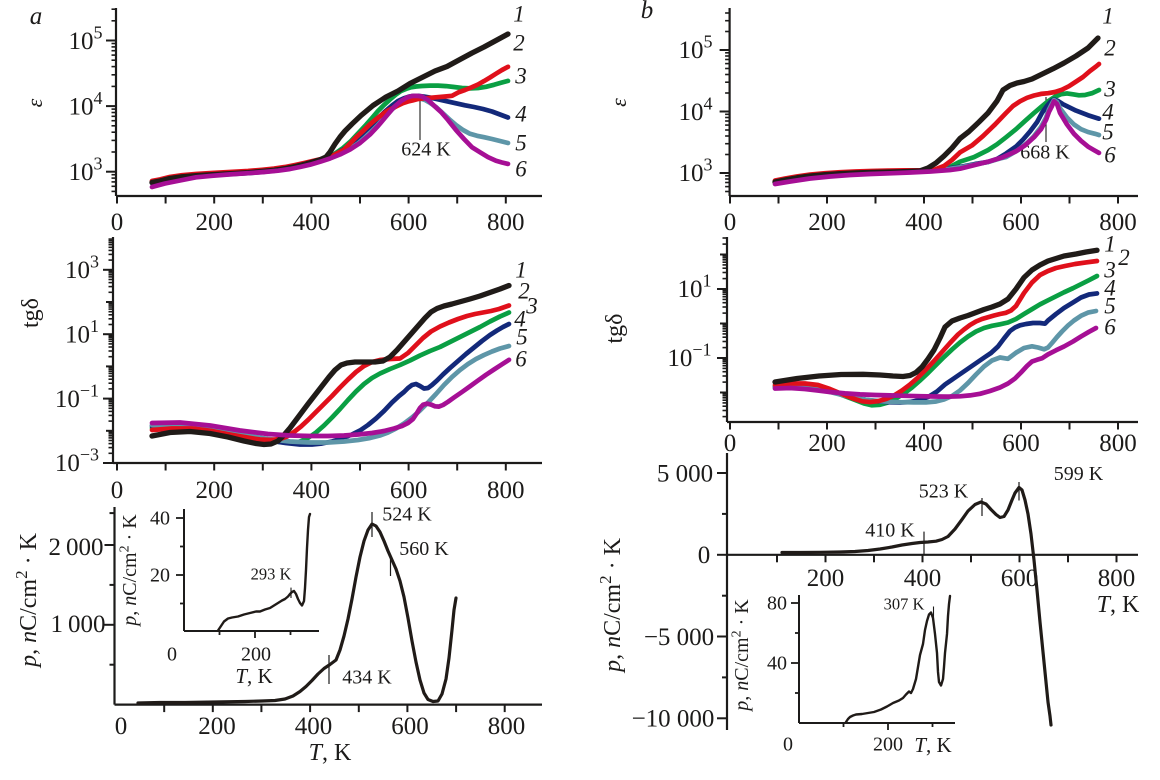 This screenshot has height=780, width=1160. Describe the element at coordinates (1045, 153) in the screenshot. I see `svg-text: 668 K` at that location.